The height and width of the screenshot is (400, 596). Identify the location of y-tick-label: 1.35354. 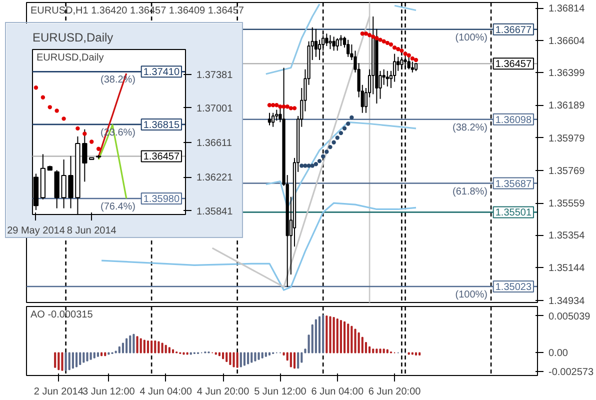
(567, 236).